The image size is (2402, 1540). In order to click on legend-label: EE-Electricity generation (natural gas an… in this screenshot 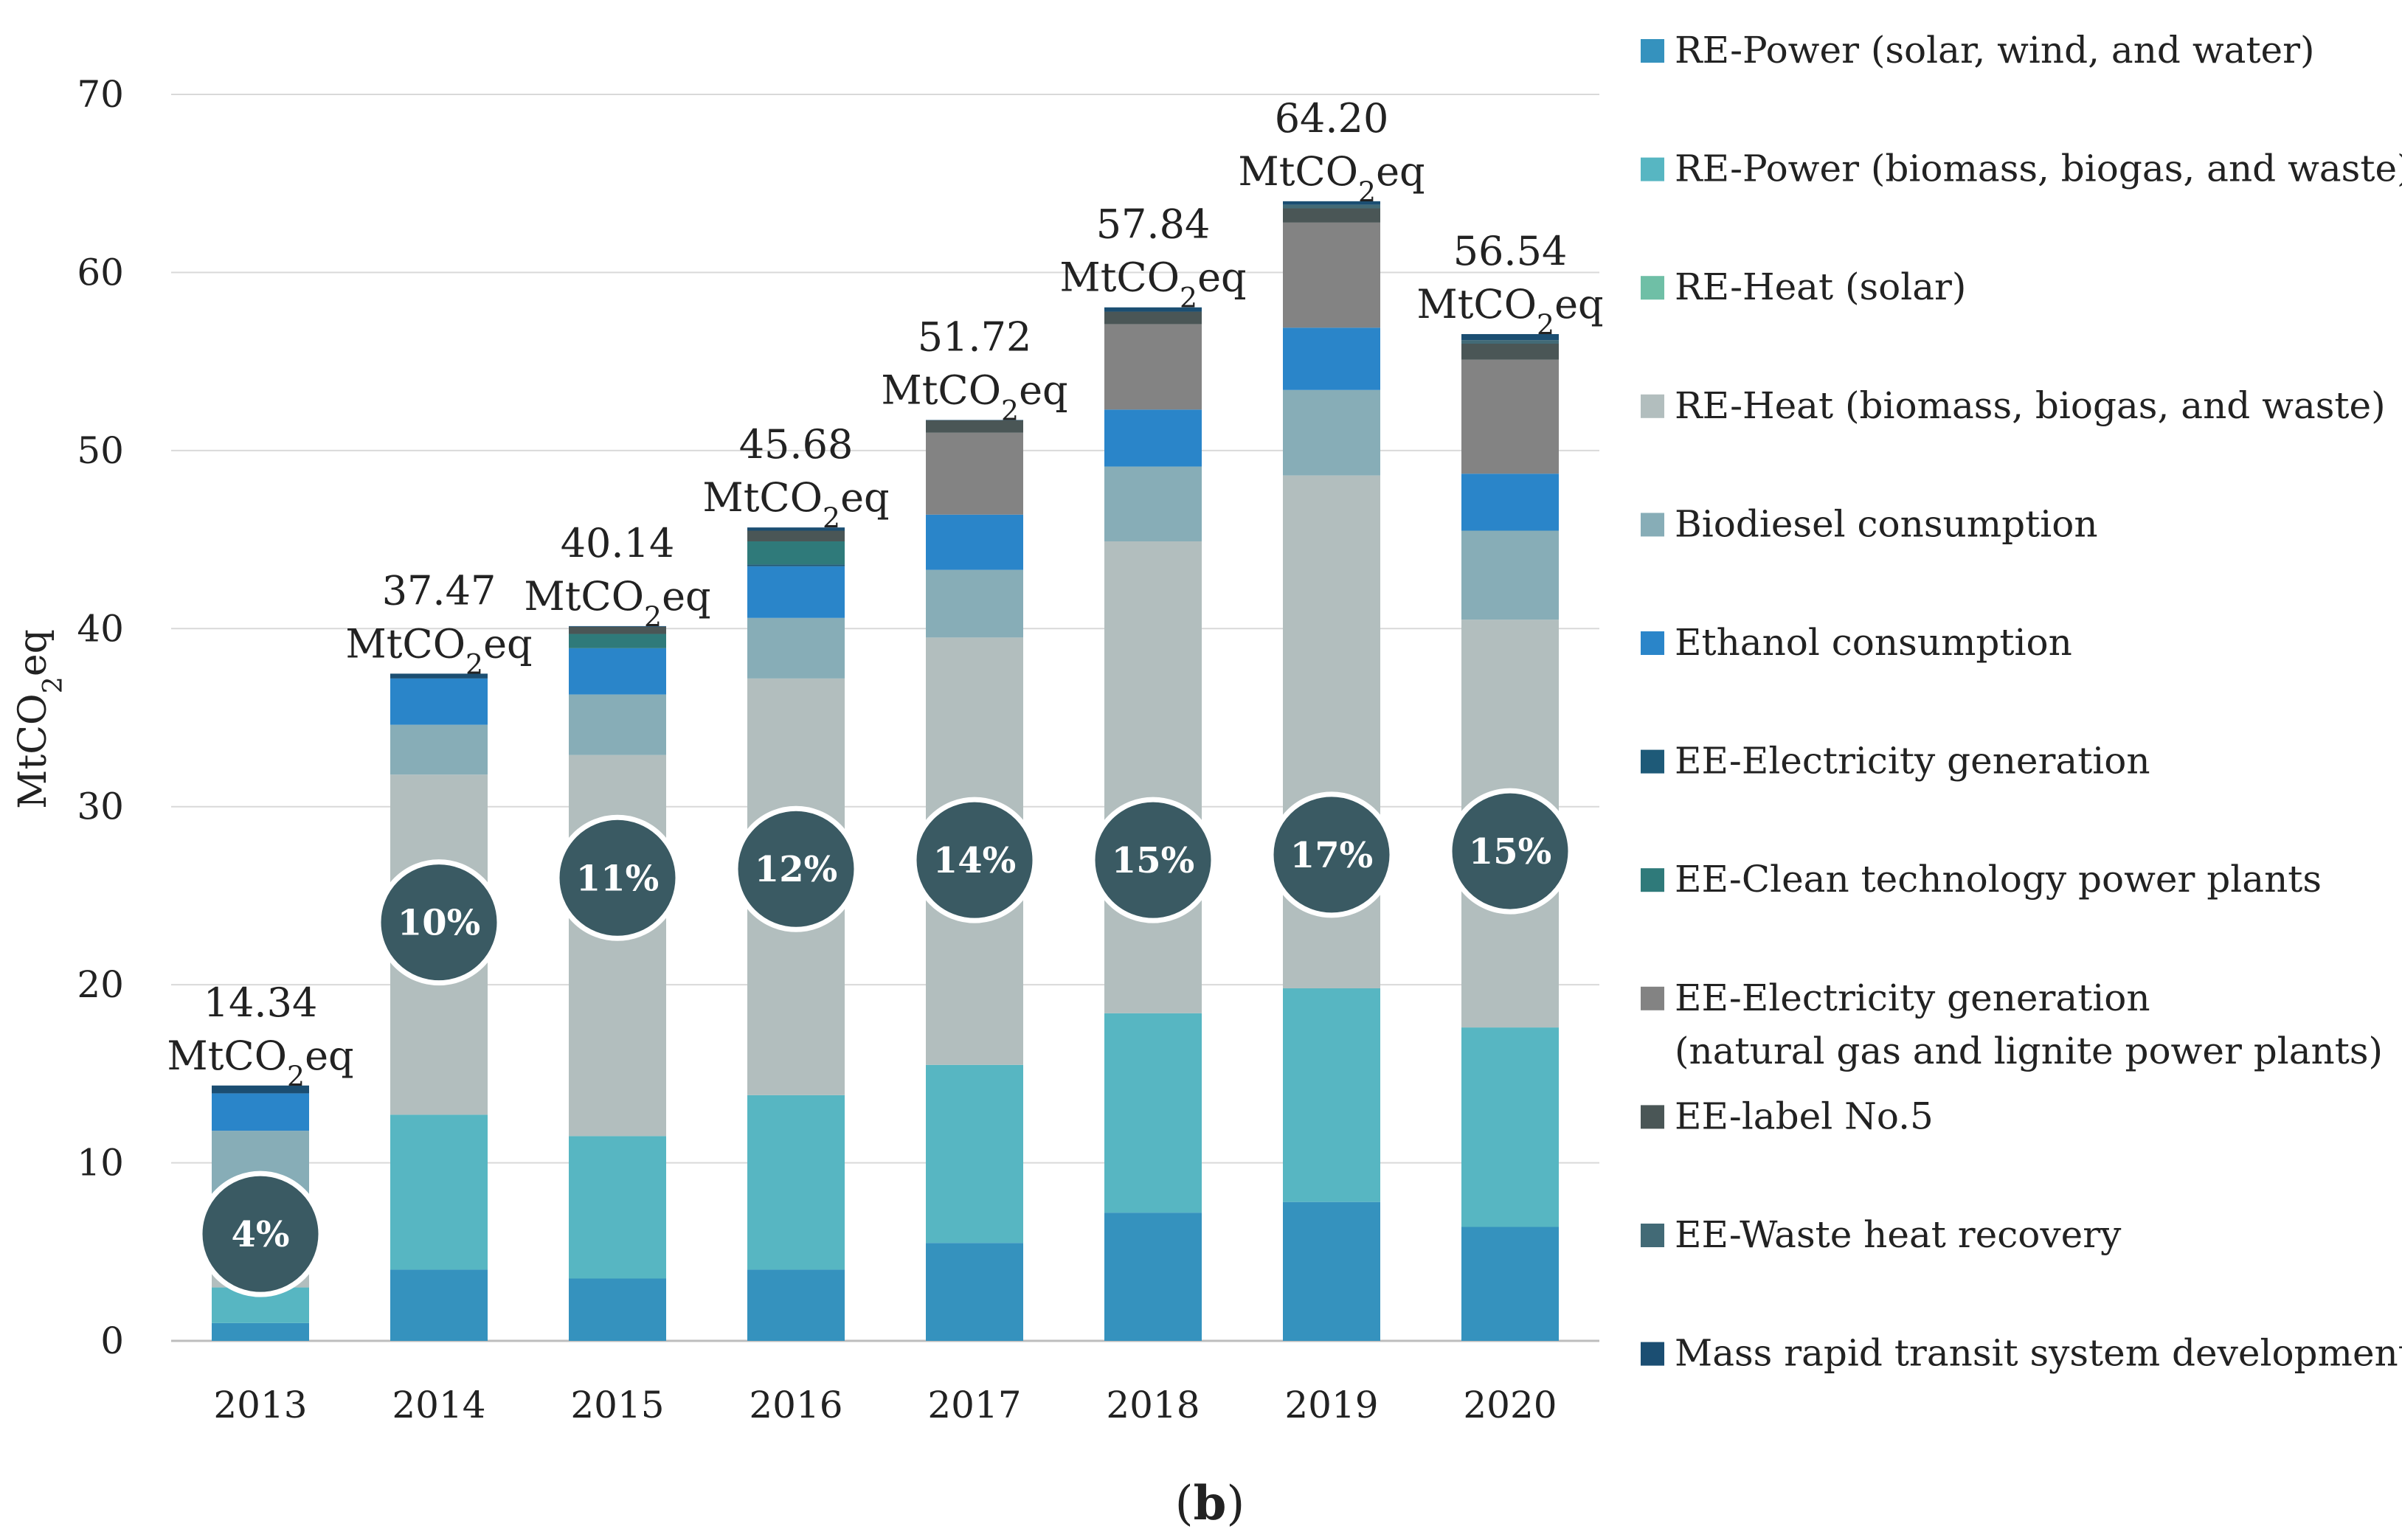, I will do `click(2029, 1024)`.